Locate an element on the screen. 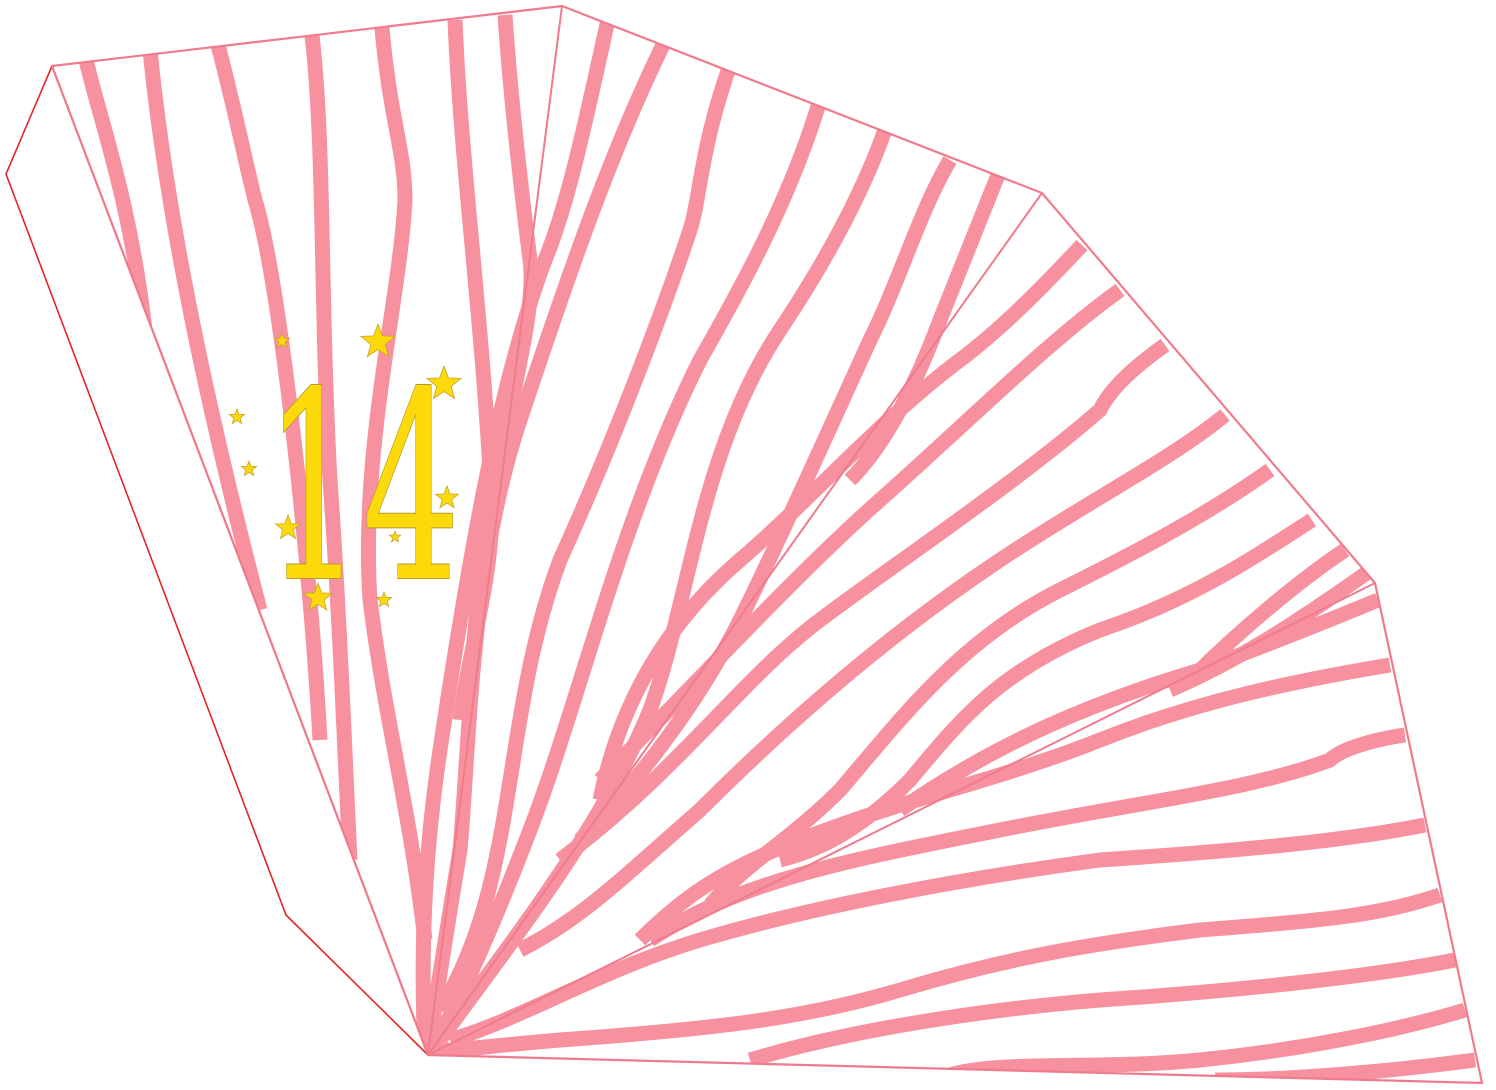  age-number: 14 is located at coordinates (362, 489).